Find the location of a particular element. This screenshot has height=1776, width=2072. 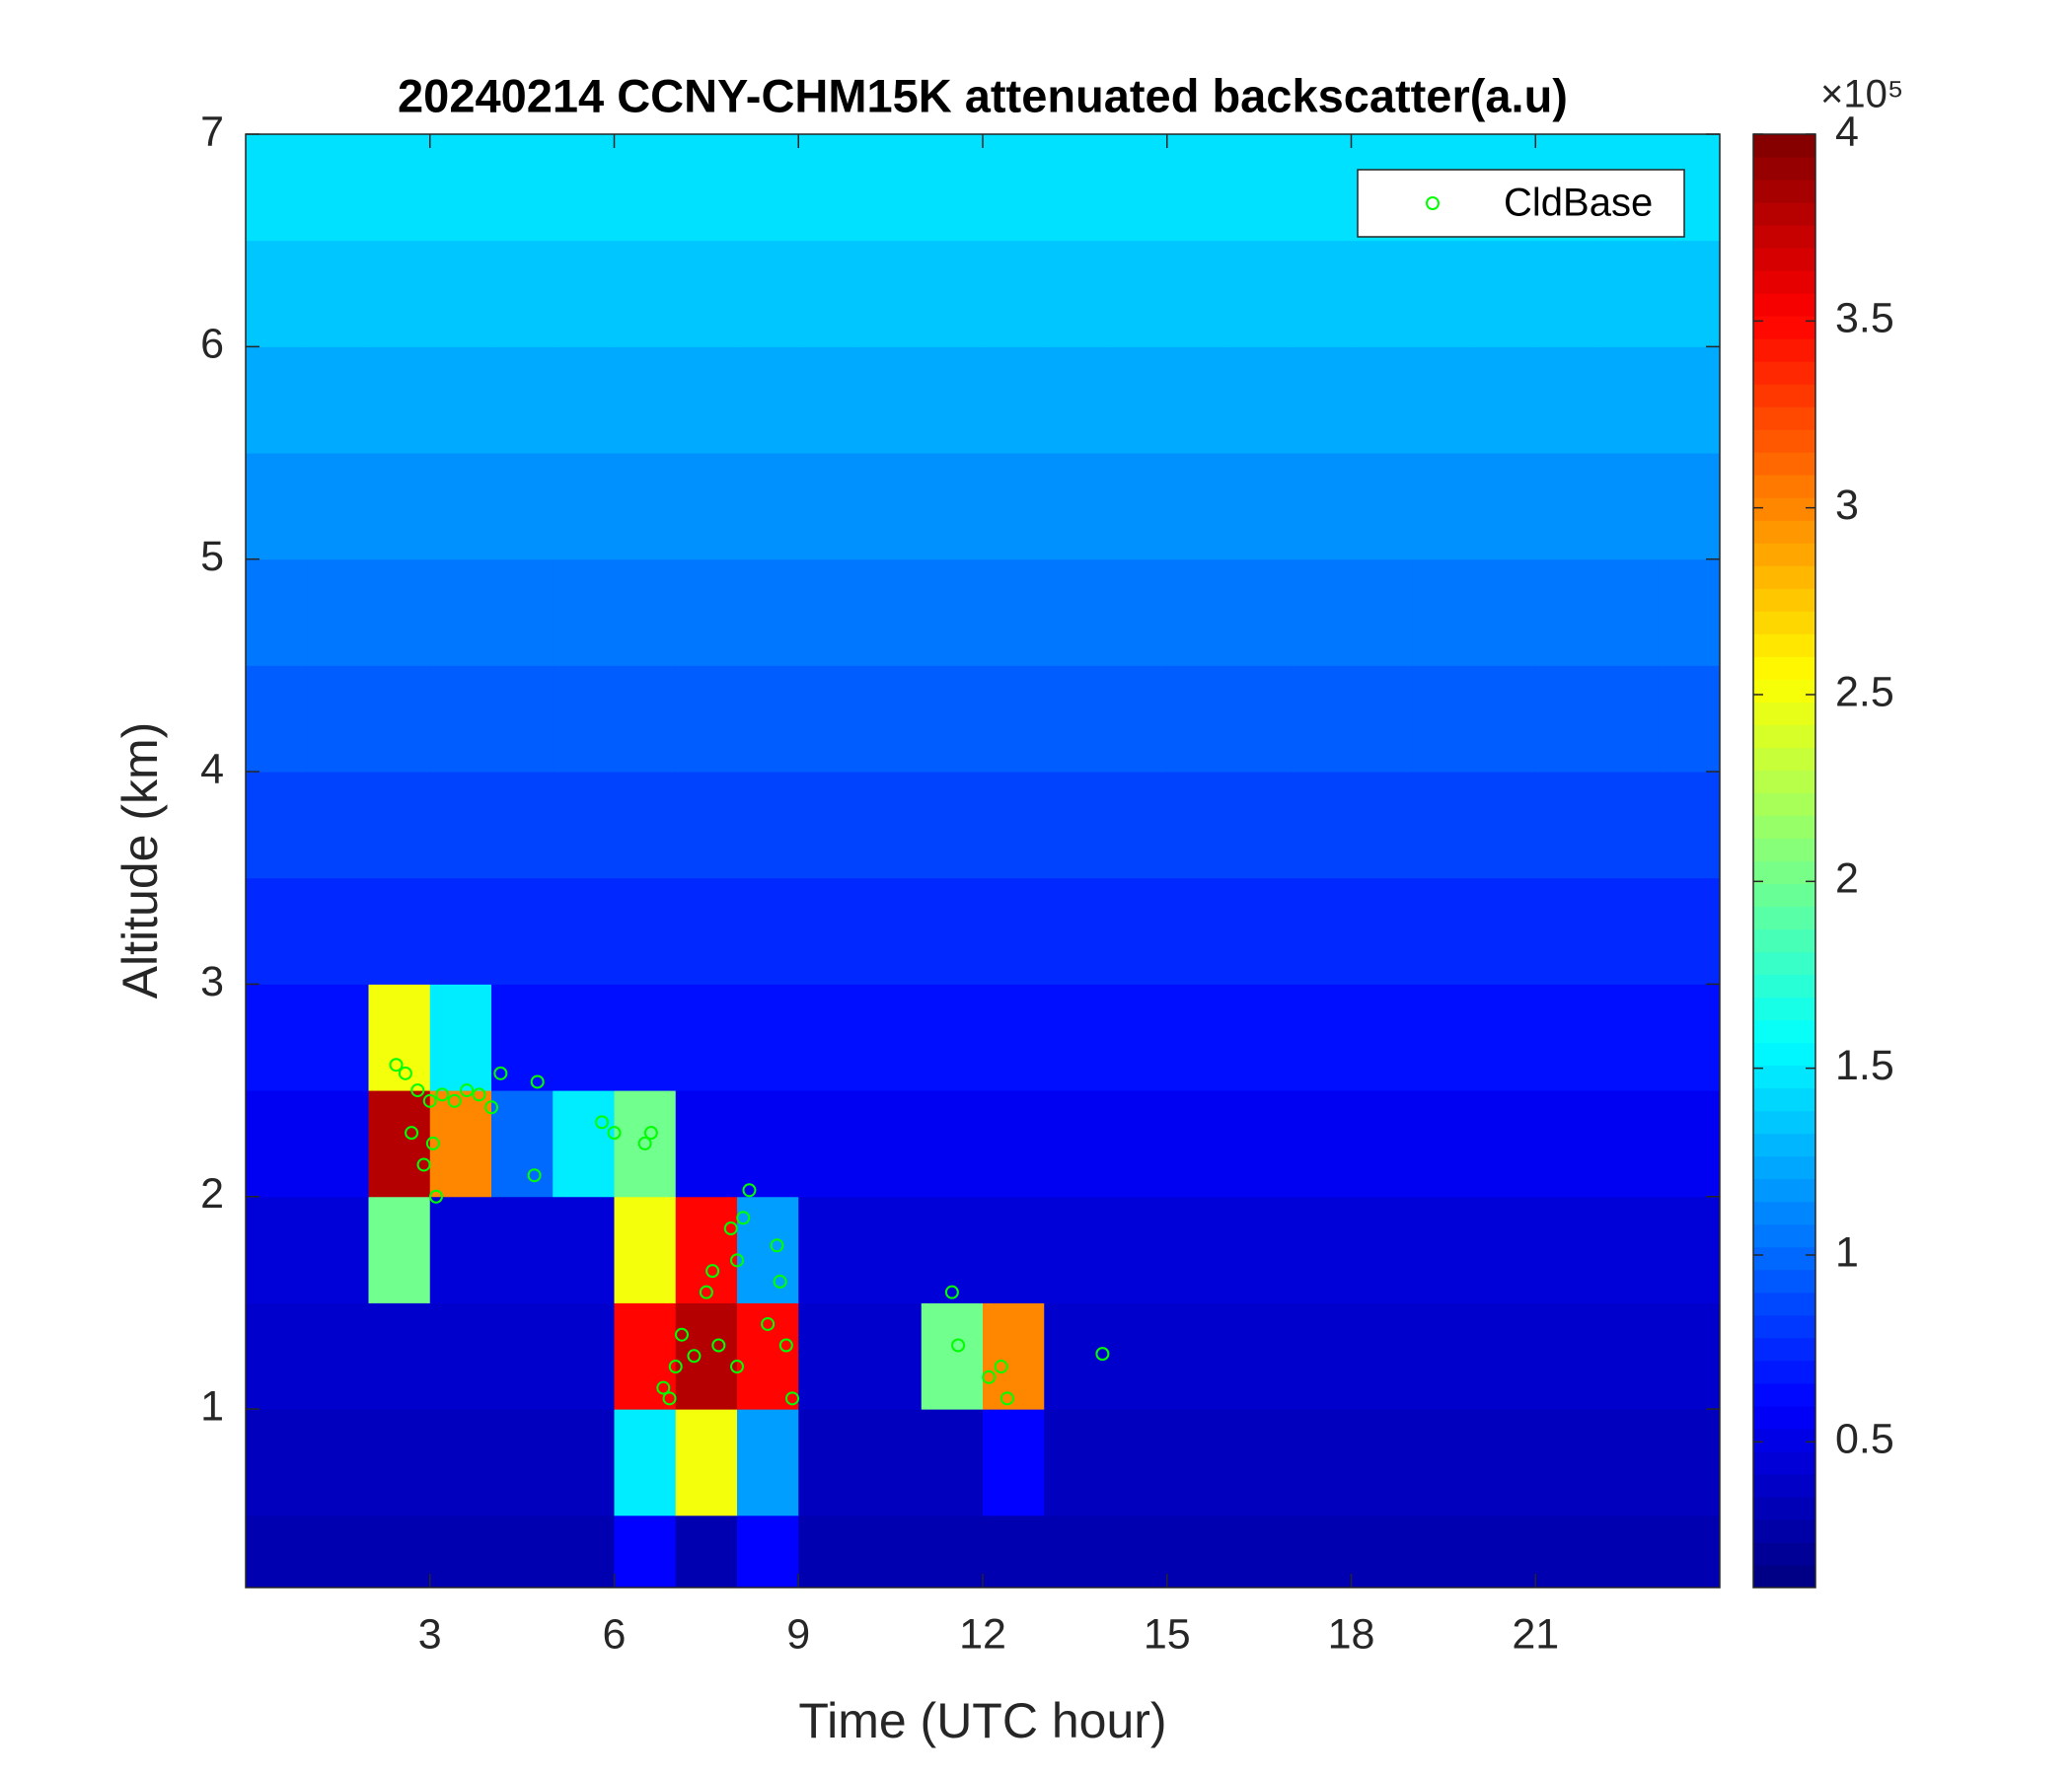

x-axis-label: Time (UTC hour) is located at coordinates (982, 1721).